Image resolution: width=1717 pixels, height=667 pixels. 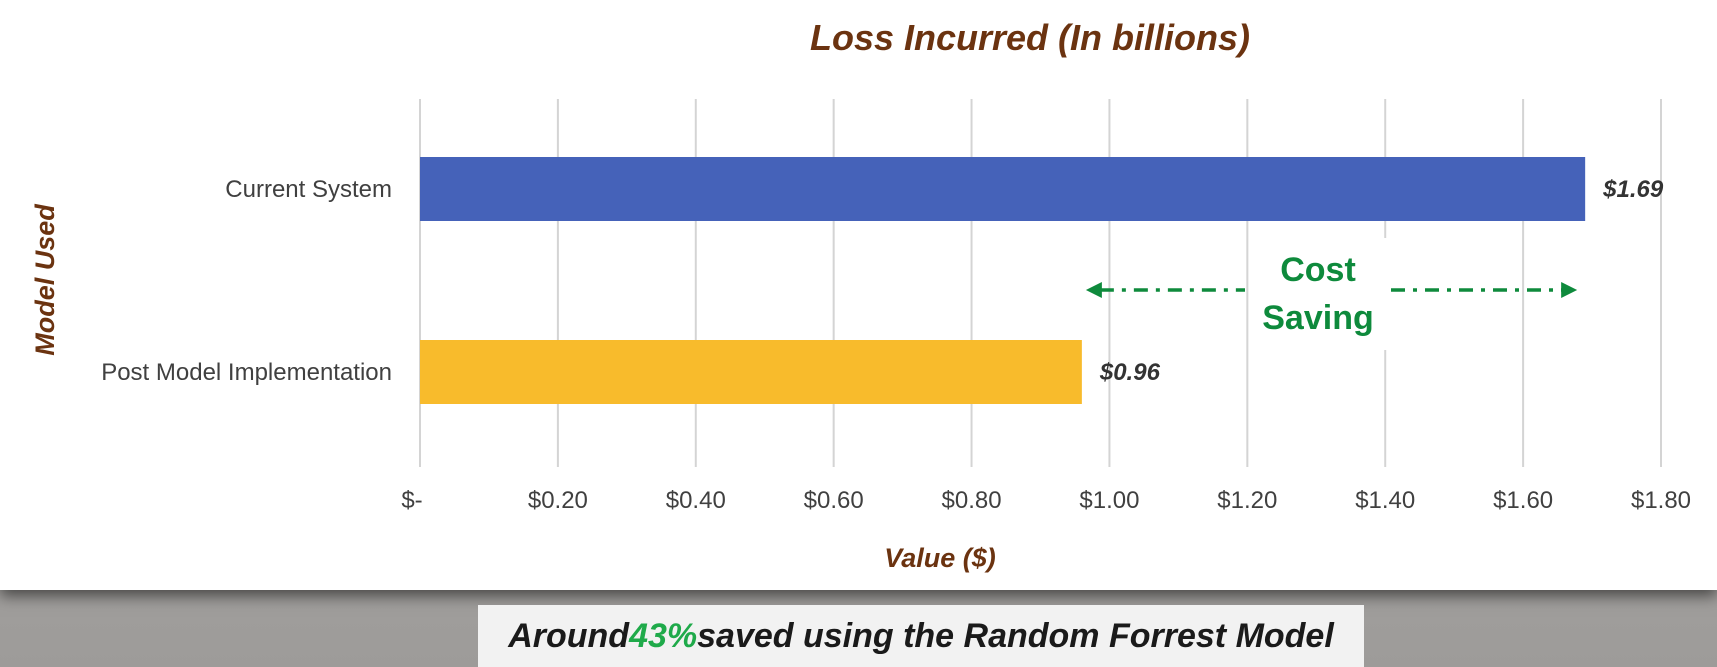 I want to click on annotation-text: Cost, so click(x=1318, y=270).